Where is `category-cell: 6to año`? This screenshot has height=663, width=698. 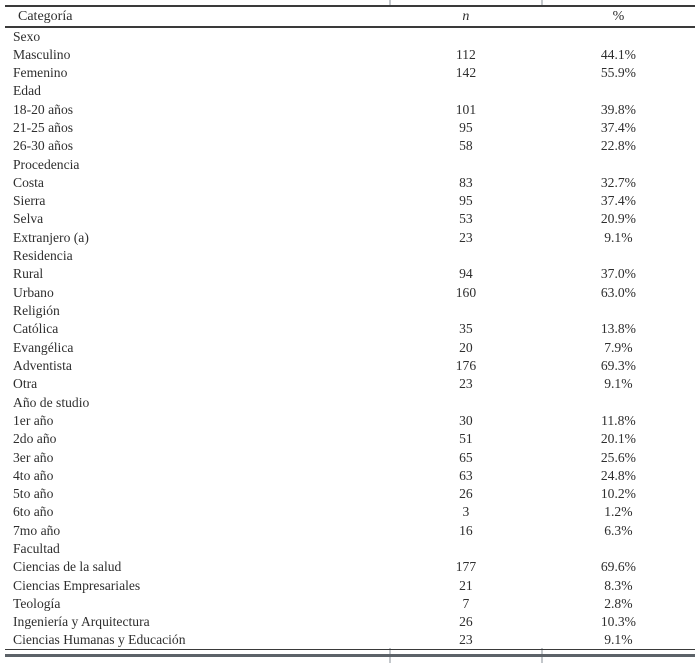
category-cell: 6to año is located at coordinates (33, 512).